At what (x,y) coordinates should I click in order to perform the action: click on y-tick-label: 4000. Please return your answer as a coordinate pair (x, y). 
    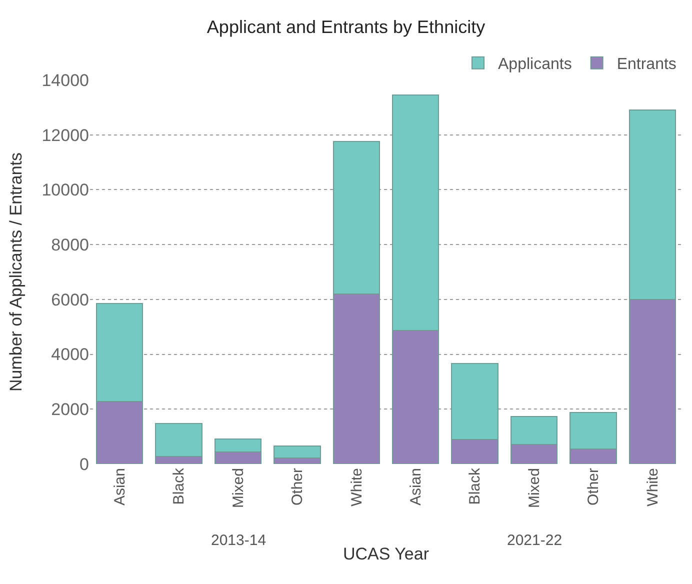
    Looking at the image, I should click on (70, 354).